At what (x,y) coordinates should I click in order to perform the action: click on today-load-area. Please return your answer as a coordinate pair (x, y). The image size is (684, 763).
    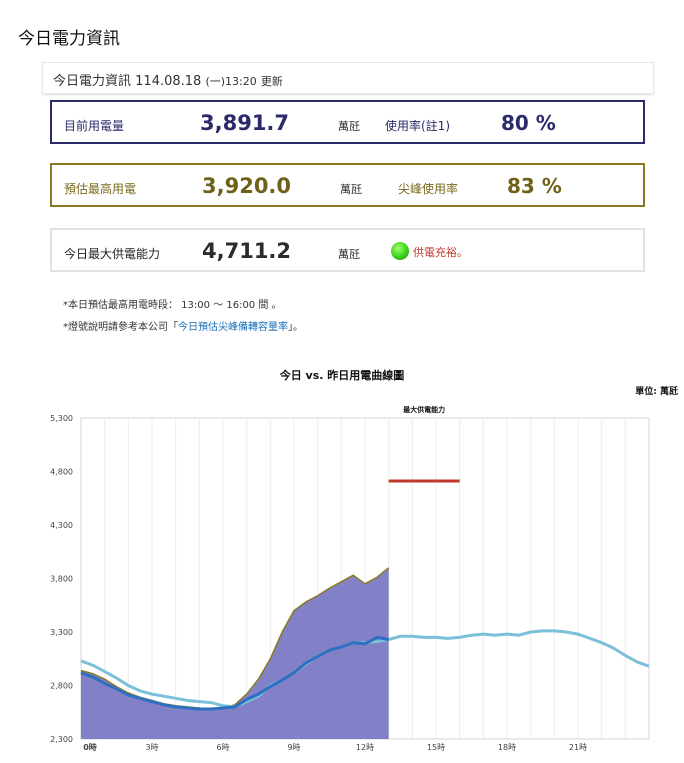
    Looking at the image, I should click on (235, 653).